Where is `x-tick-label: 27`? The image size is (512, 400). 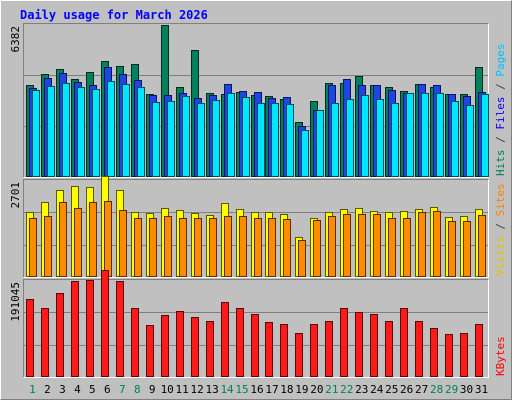 x-tick-label: 27 is located at coordinates (421, 389).